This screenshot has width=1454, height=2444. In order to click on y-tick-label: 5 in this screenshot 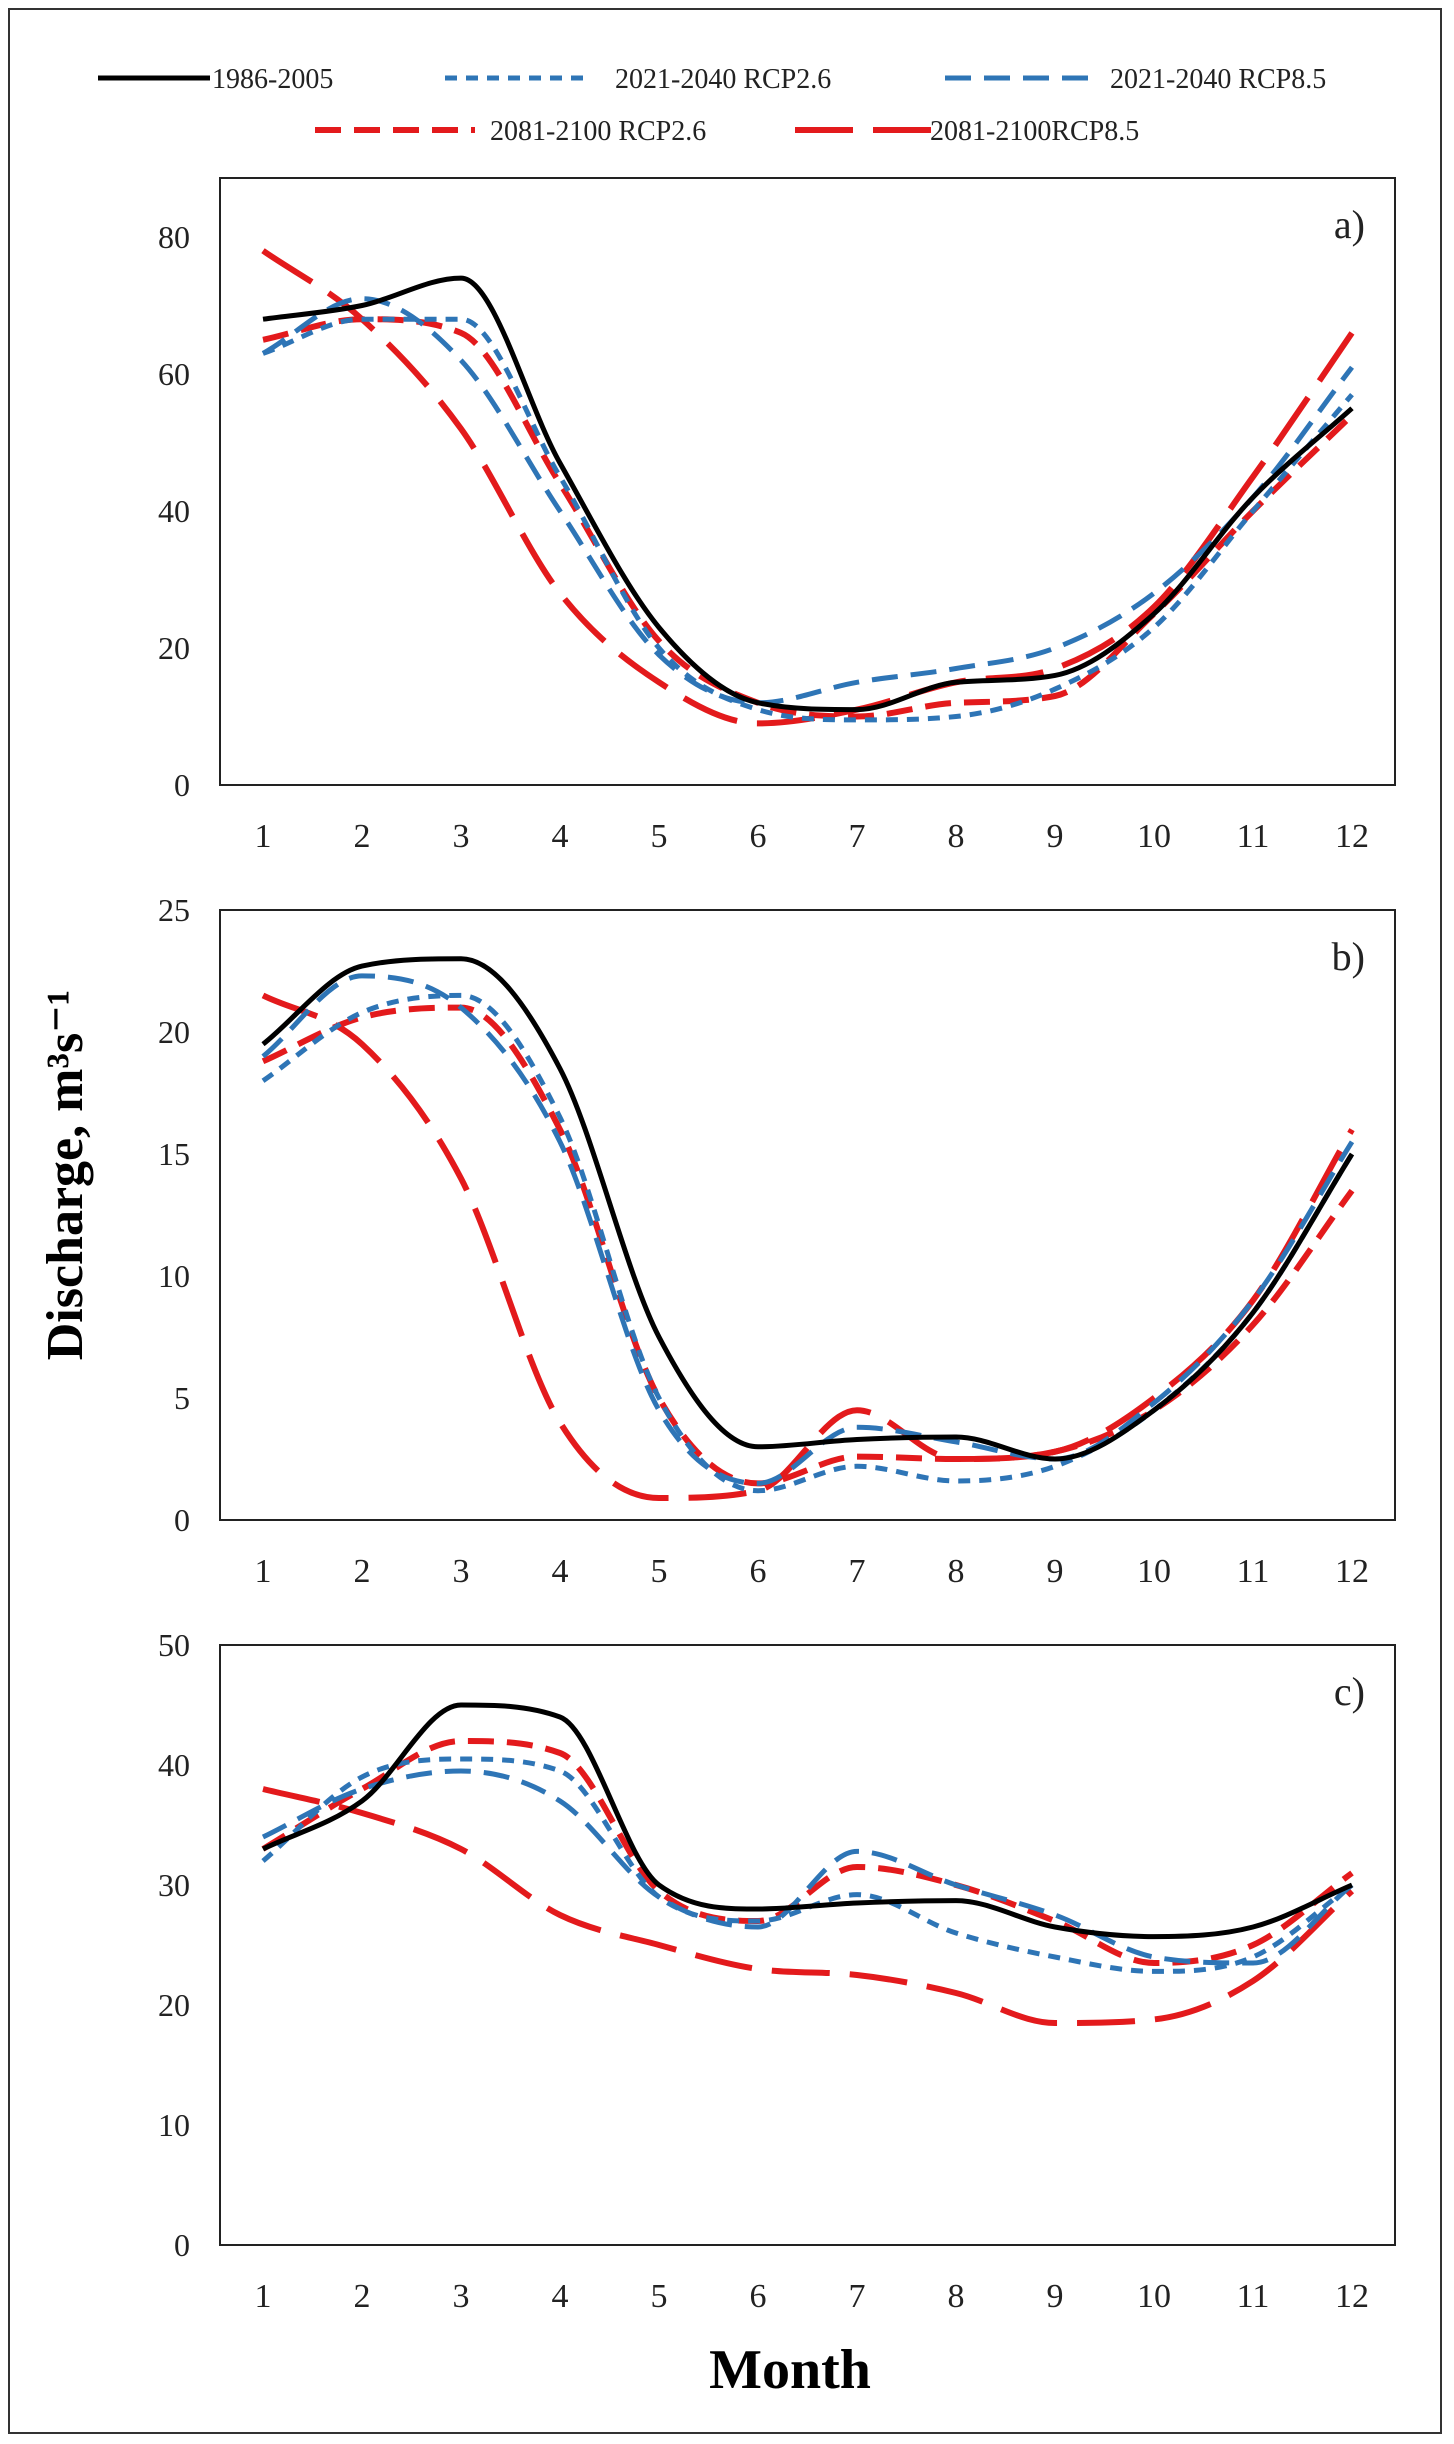, I will do `click(182, 1398)`.